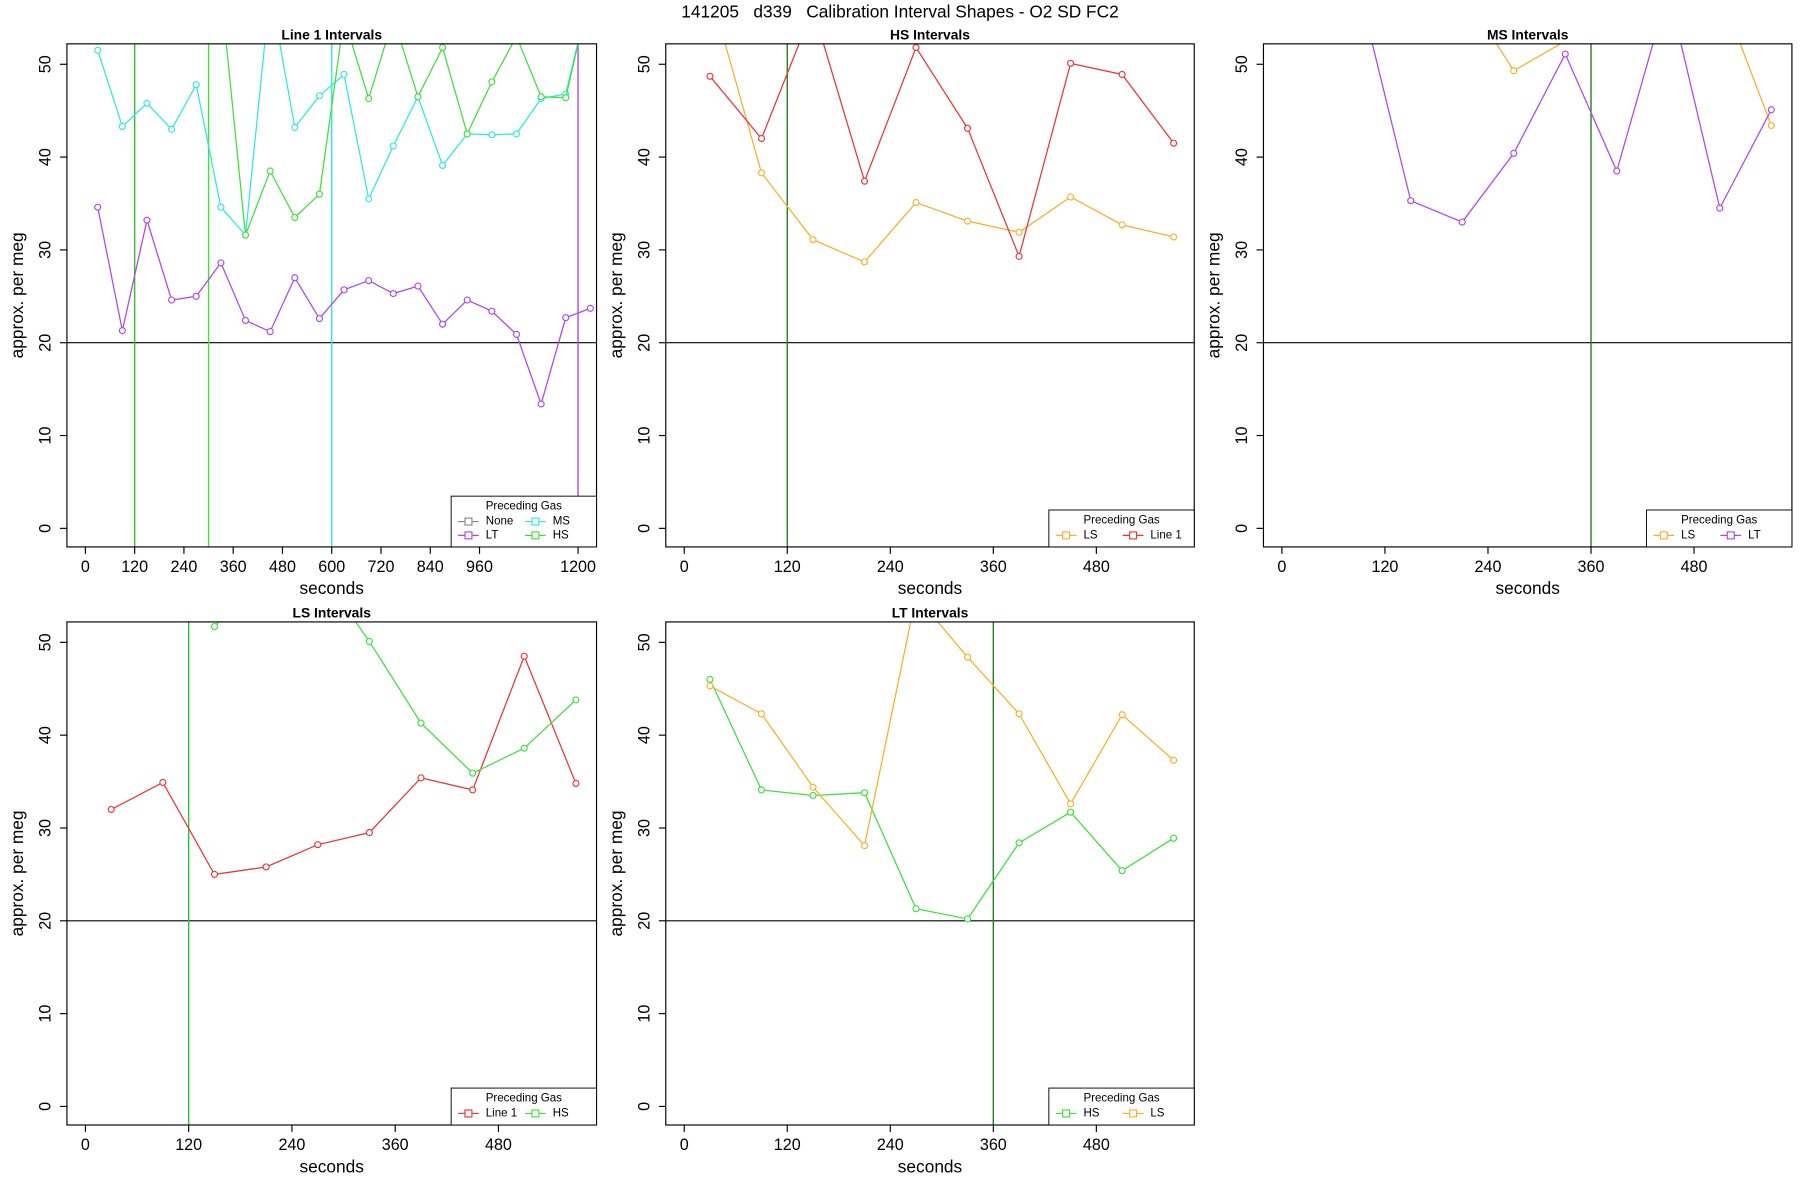 This screenshot has height=1200, width=1800. What do you see at coordinates (1121, 528) in the screenshot?
I see `legend-box` at bounding box center [1121, 528].